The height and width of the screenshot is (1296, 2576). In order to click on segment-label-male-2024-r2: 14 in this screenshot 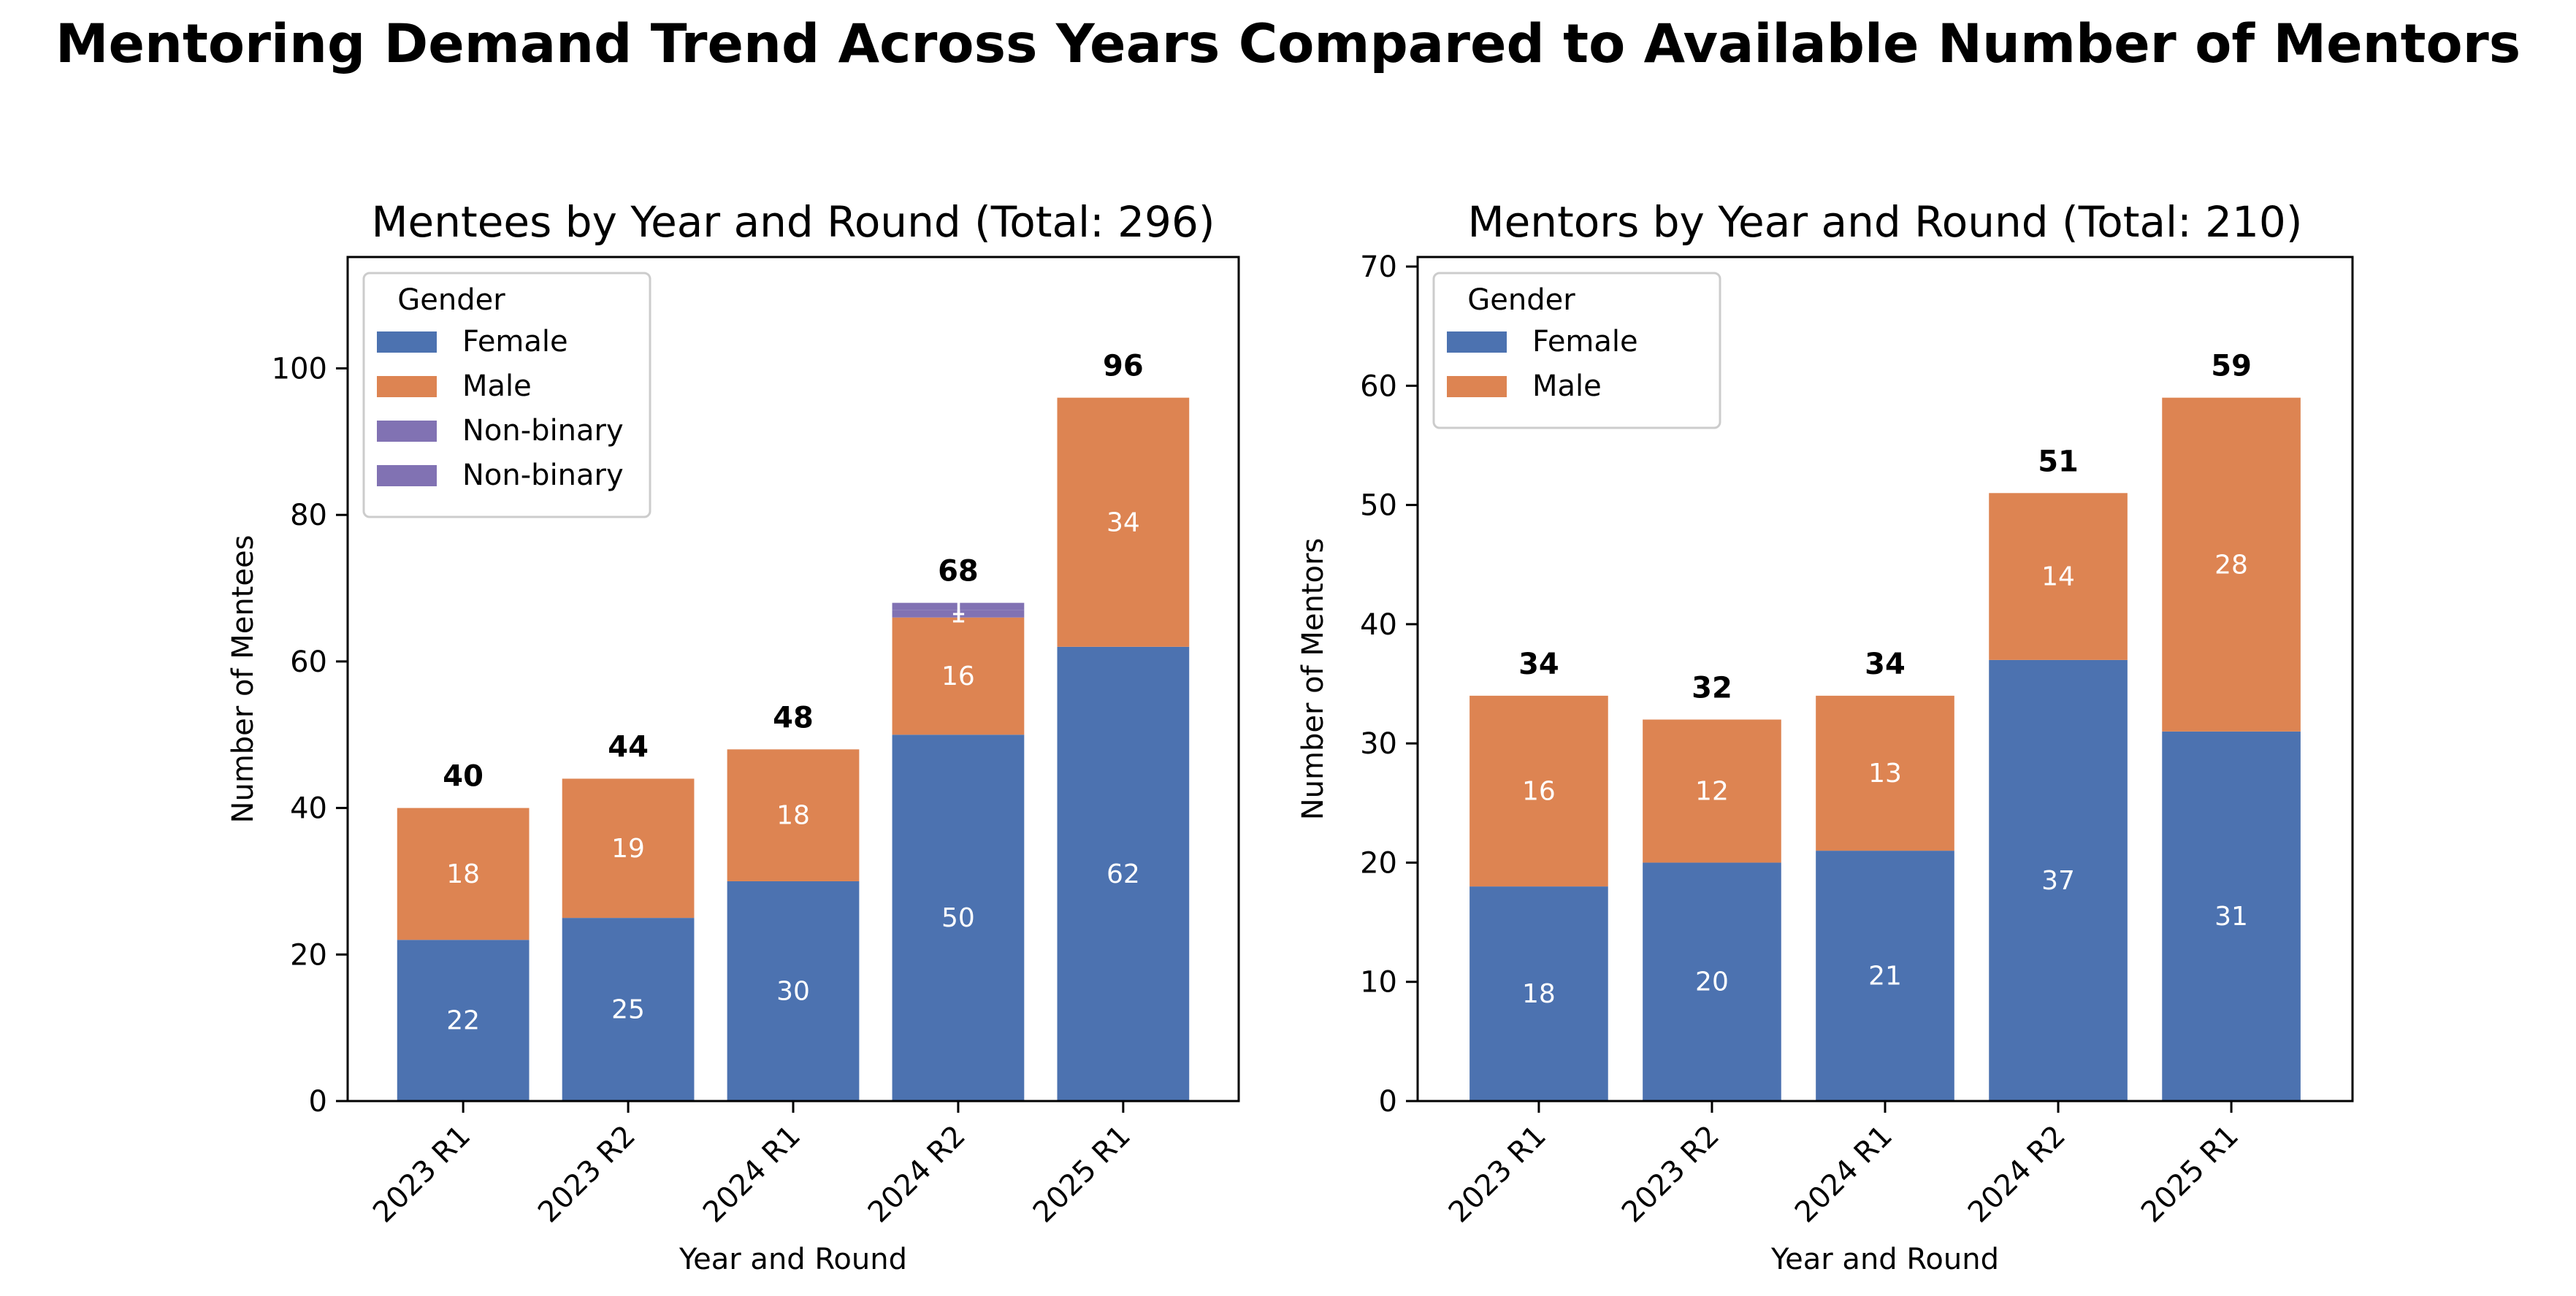, I will do `click(2058, 577)`.